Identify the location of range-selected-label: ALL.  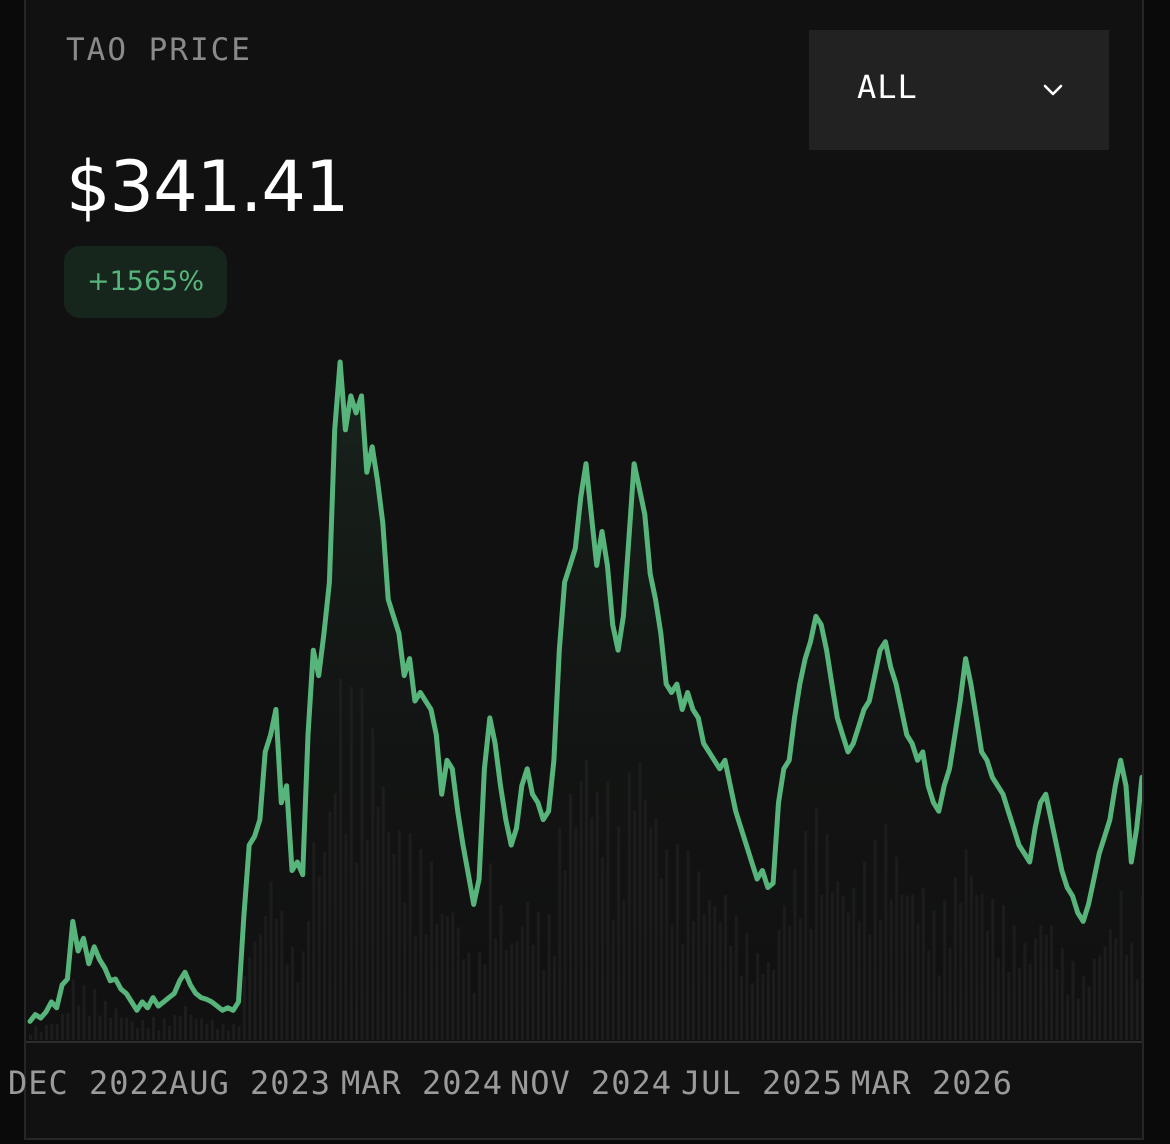
(887, 87).